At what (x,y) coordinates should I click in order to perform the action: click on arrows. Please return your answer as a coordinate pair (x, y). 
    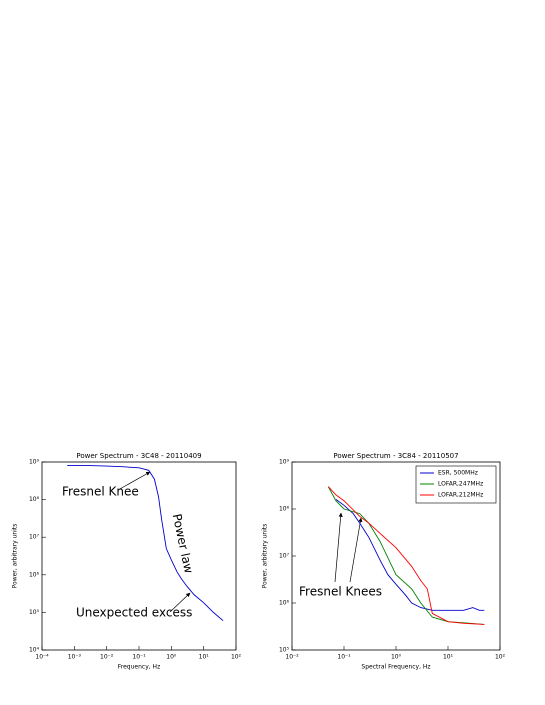
    Looking at the image, I should click on (240, 542).